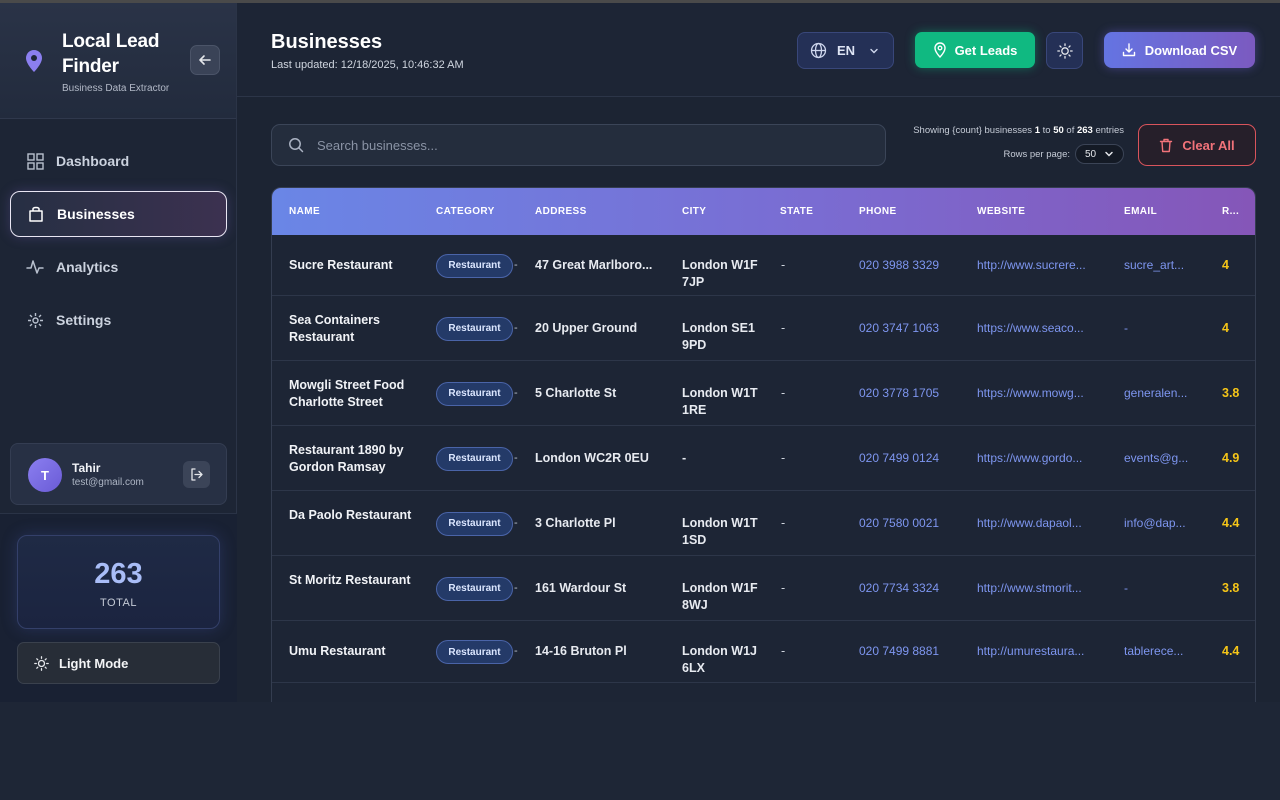 Image resolution: width=1280 pixels, height=800 pixels. I want to click on get-leads-button: Get Leads, so click(975, 50).